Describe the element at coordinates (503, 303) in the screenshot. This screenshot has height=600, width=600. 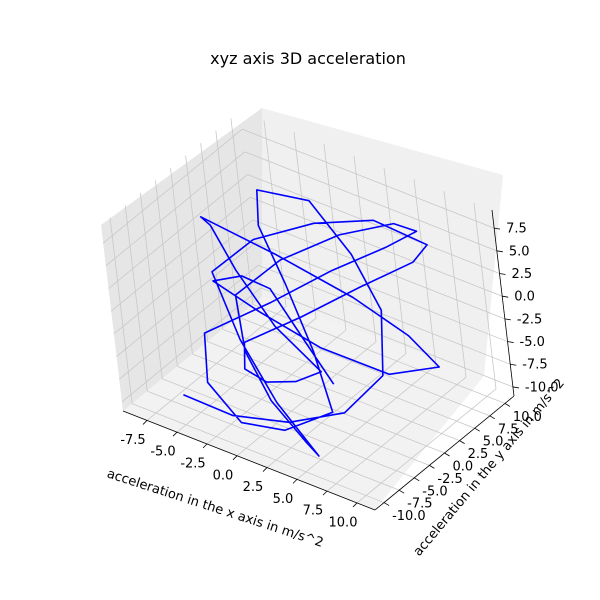
I see `z-axis-line` at that location.